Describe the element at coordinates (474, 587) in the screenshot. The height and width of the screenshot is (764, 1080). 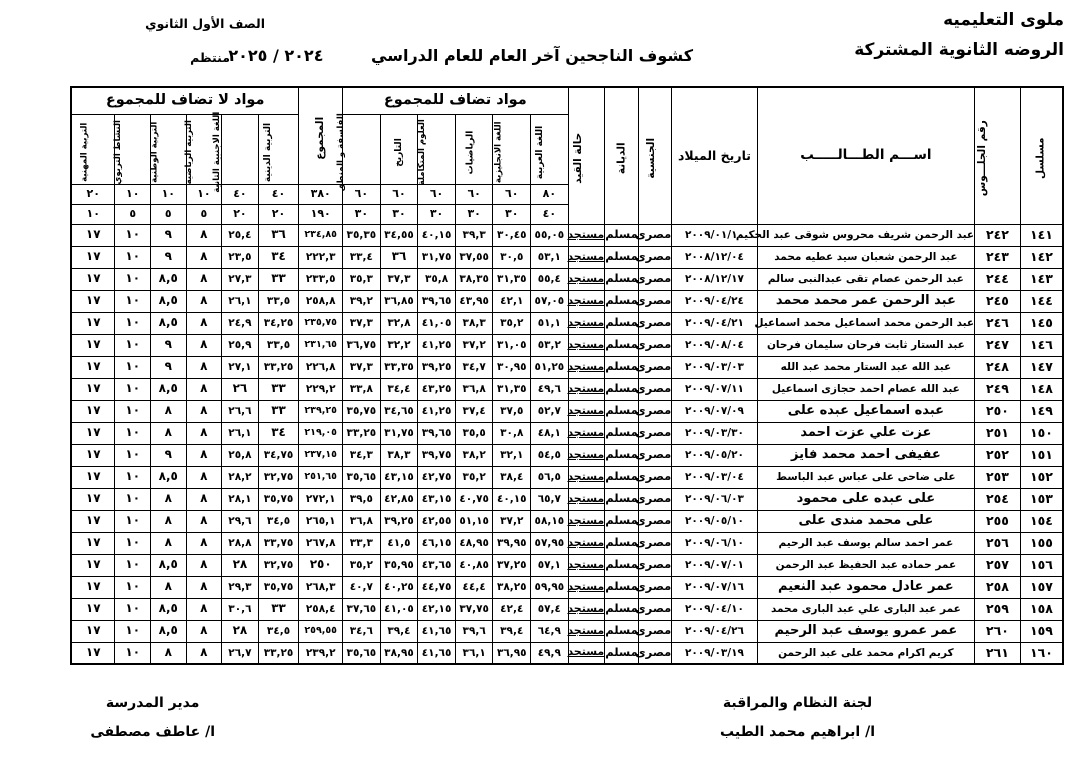
I see `math-score: ٤٤,٤` at that location.